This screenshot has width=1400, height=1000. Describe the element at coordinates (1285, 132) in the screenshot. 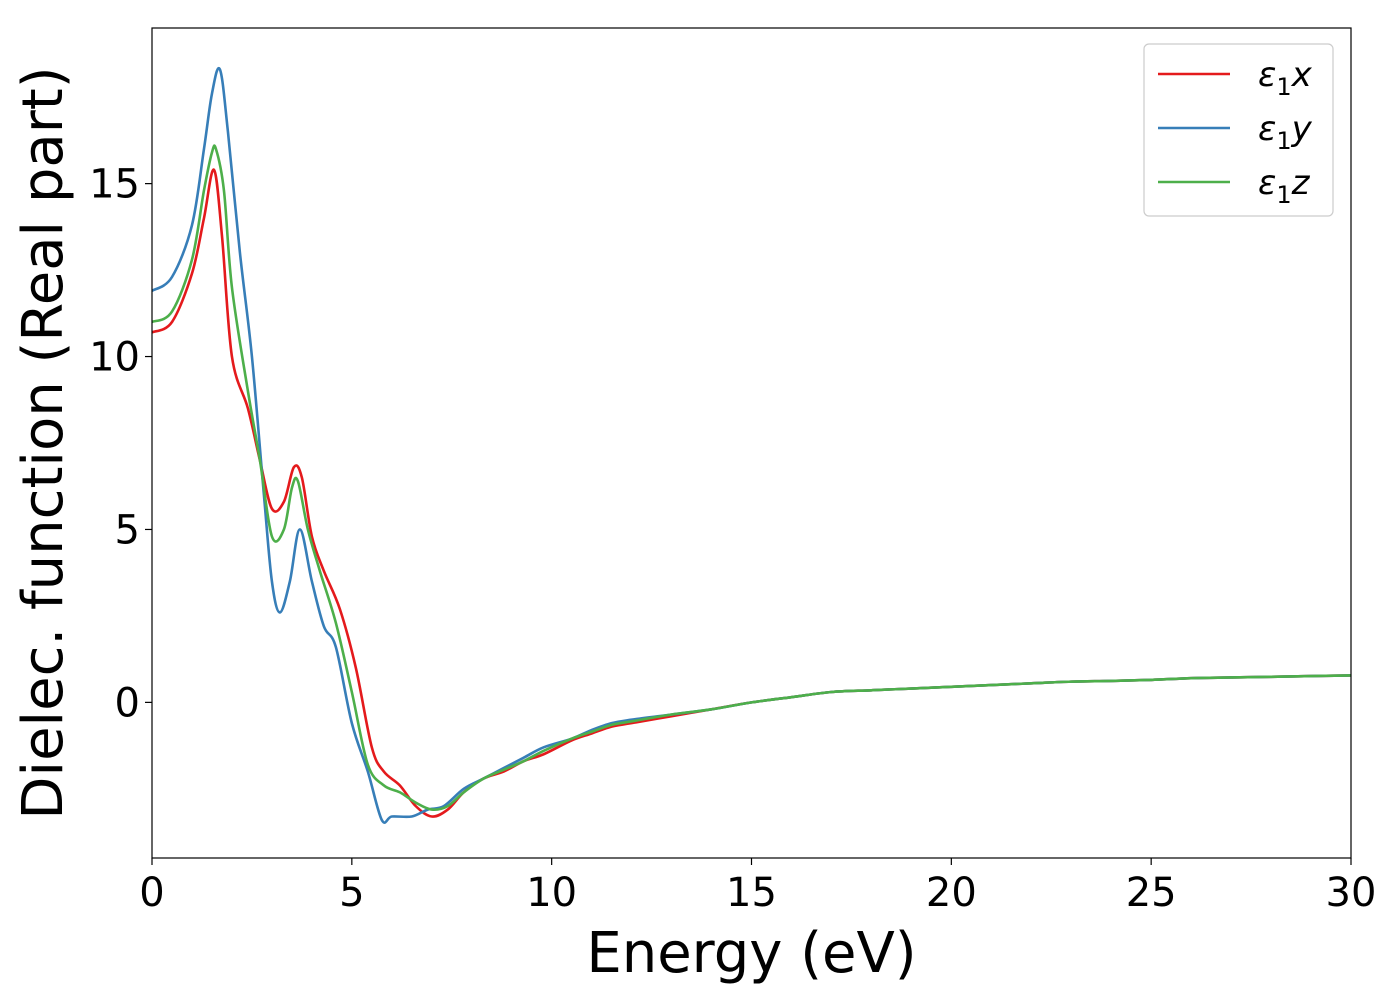

I see `legend-label-y: ε1y` at that location.